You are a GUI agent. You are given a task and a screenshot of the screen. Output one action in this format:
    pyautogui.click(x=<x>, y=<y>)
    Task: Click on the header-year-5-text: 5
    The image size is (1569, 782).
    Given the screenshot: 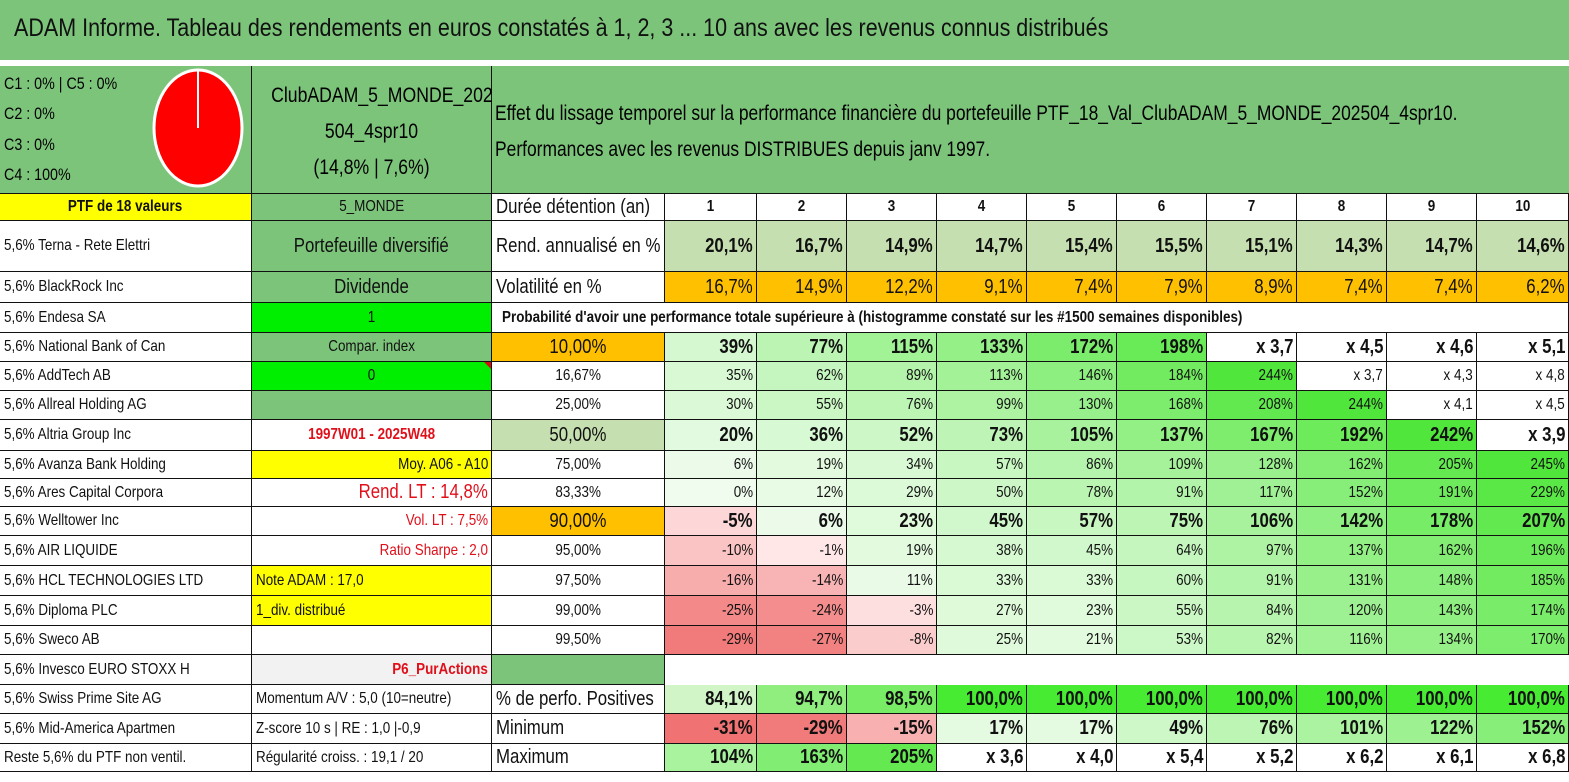 What is the action you would take?
    pyautogui.click(x=1071, y=206)
    